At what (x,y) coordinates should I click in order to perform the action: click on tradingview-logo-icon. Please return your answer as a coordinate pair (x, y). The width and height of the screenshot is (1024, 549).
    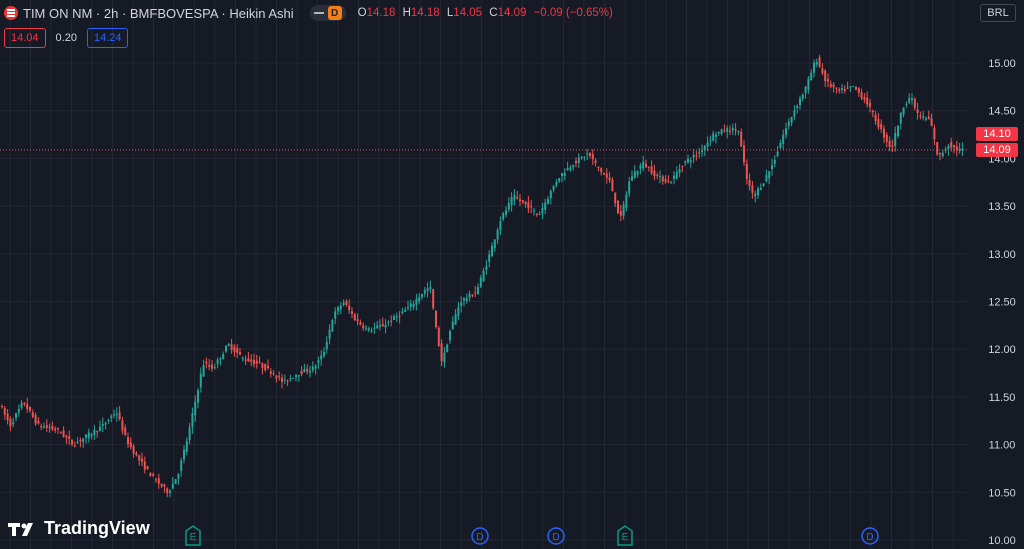
    Looking at the image, I should click on (20, 529).